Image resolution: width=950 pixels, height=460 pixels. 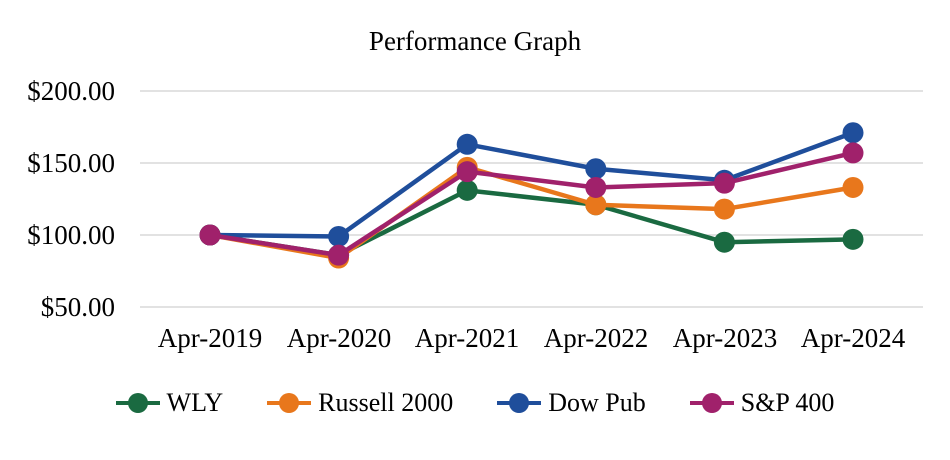 I want to click on x-axis-tick-apr-2022: Apr-2022, so click(x=596, y=338).